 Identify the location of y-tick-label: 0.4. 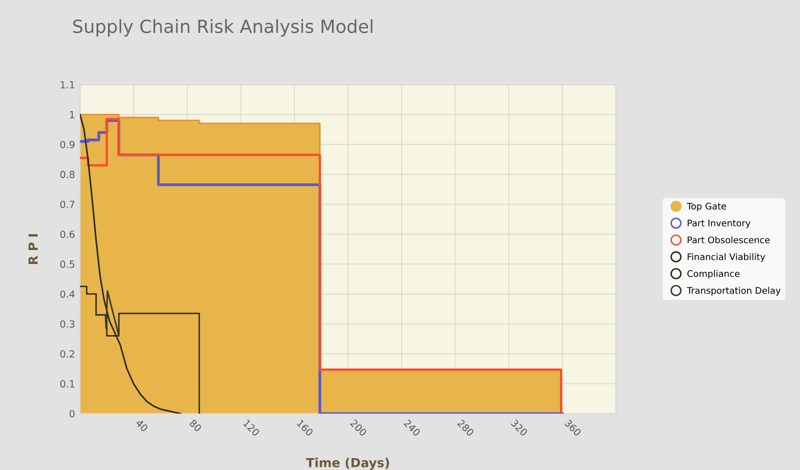
(67, 294).